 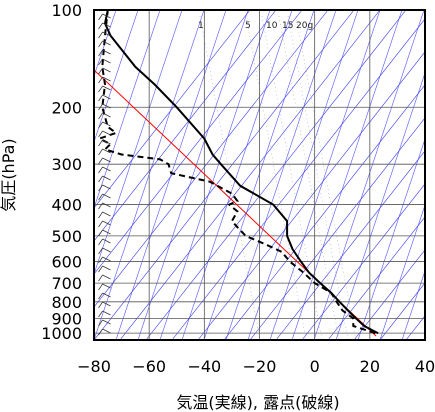 I want to click on y-tick-label: 400, so click(x=66, y=205).